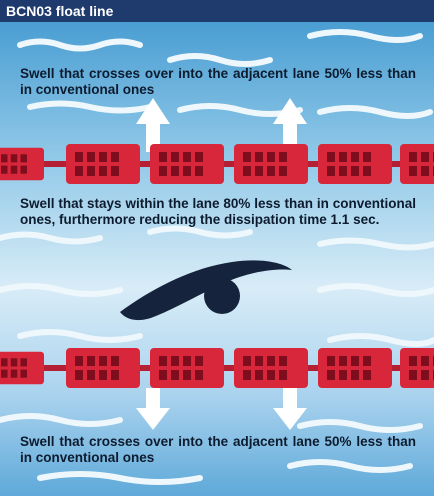 The height and width of the screenshot is (496, 434). What do you see at coordinates (217, 368) in the screenshot?
I see `float-line-bottom` at bounding box center [217, 368].